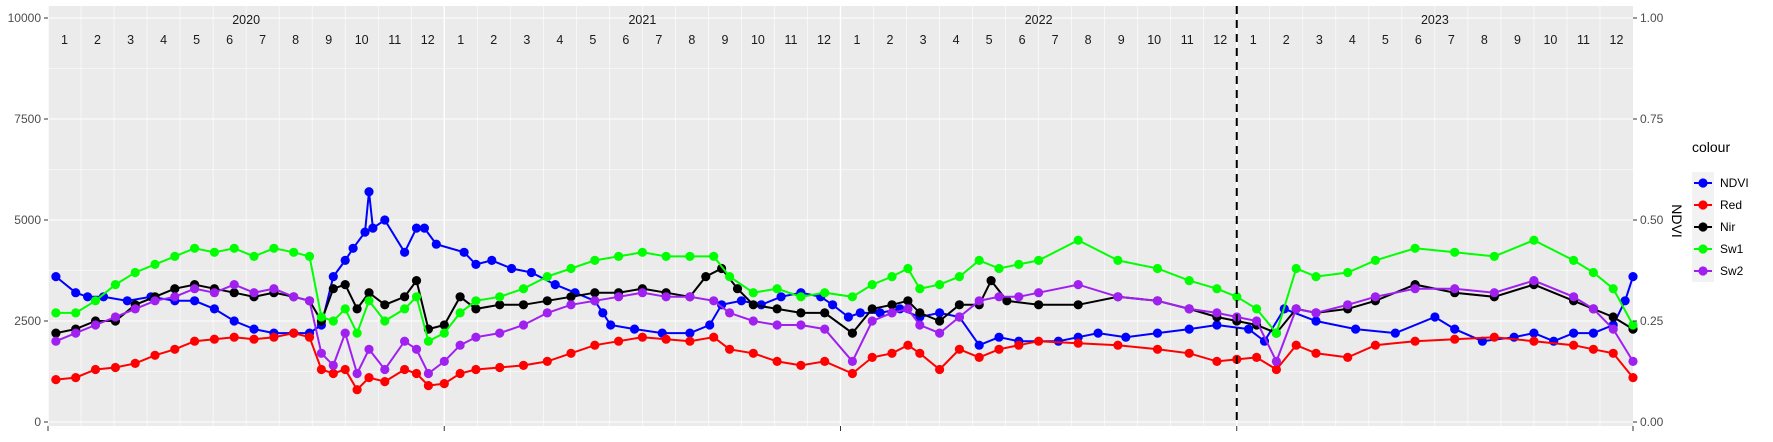 The image size is (1773, 442). What do you see at coordinates (1717, 205) in the screenshot?
I see `legend-entry-red: Red` at bounding box center [1717, 205].